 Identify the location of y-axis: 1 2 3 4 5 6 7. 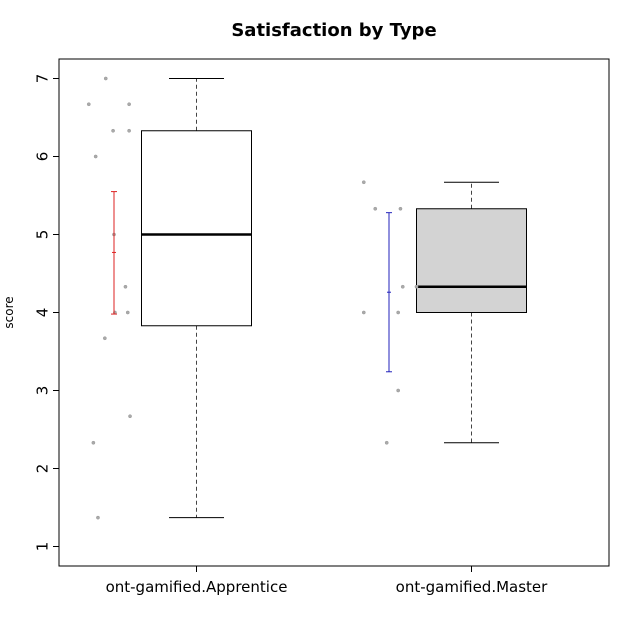
(46, 313).